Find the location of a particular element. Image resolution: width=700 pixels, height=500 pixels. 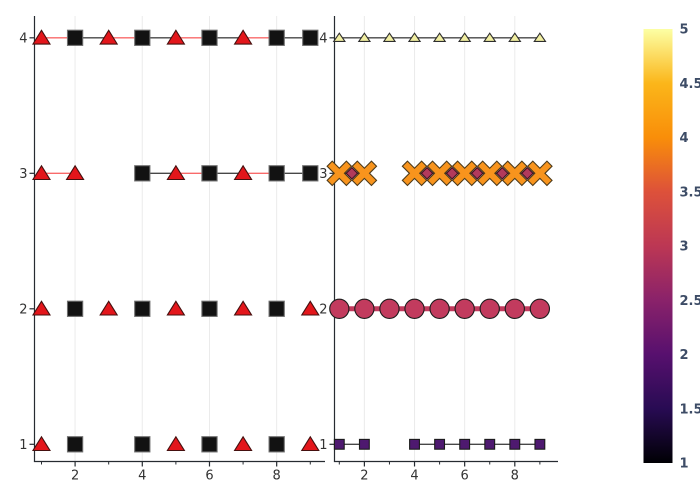

colorbar-tick-label-1: 1 is located at coordinates (684, 464).